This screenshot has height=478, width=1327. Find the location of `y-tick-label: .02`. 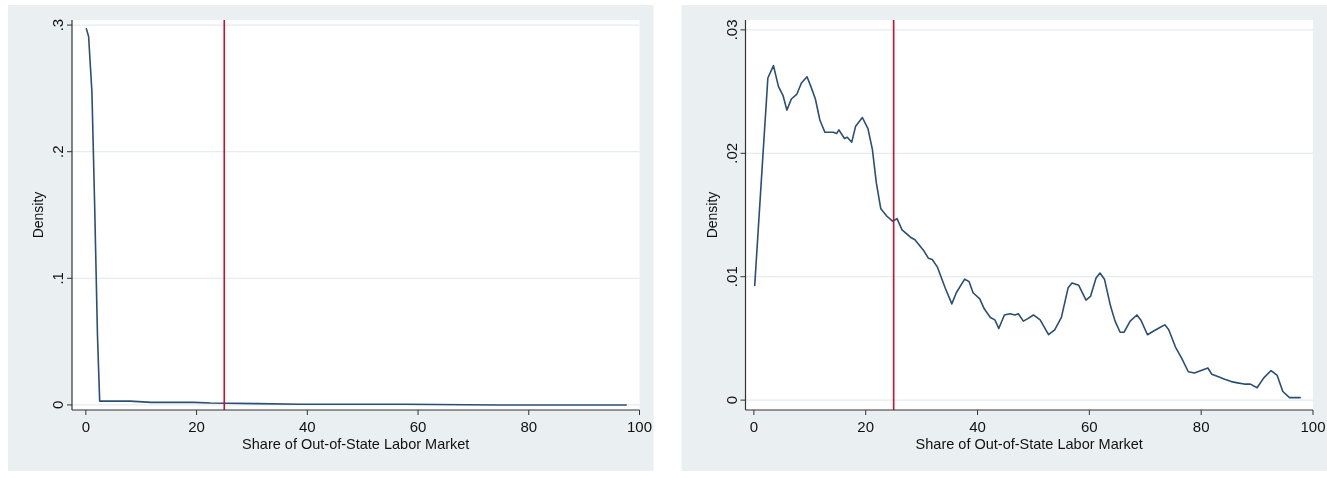

y-tick-label: .02 is located at coordinates (731, 153).